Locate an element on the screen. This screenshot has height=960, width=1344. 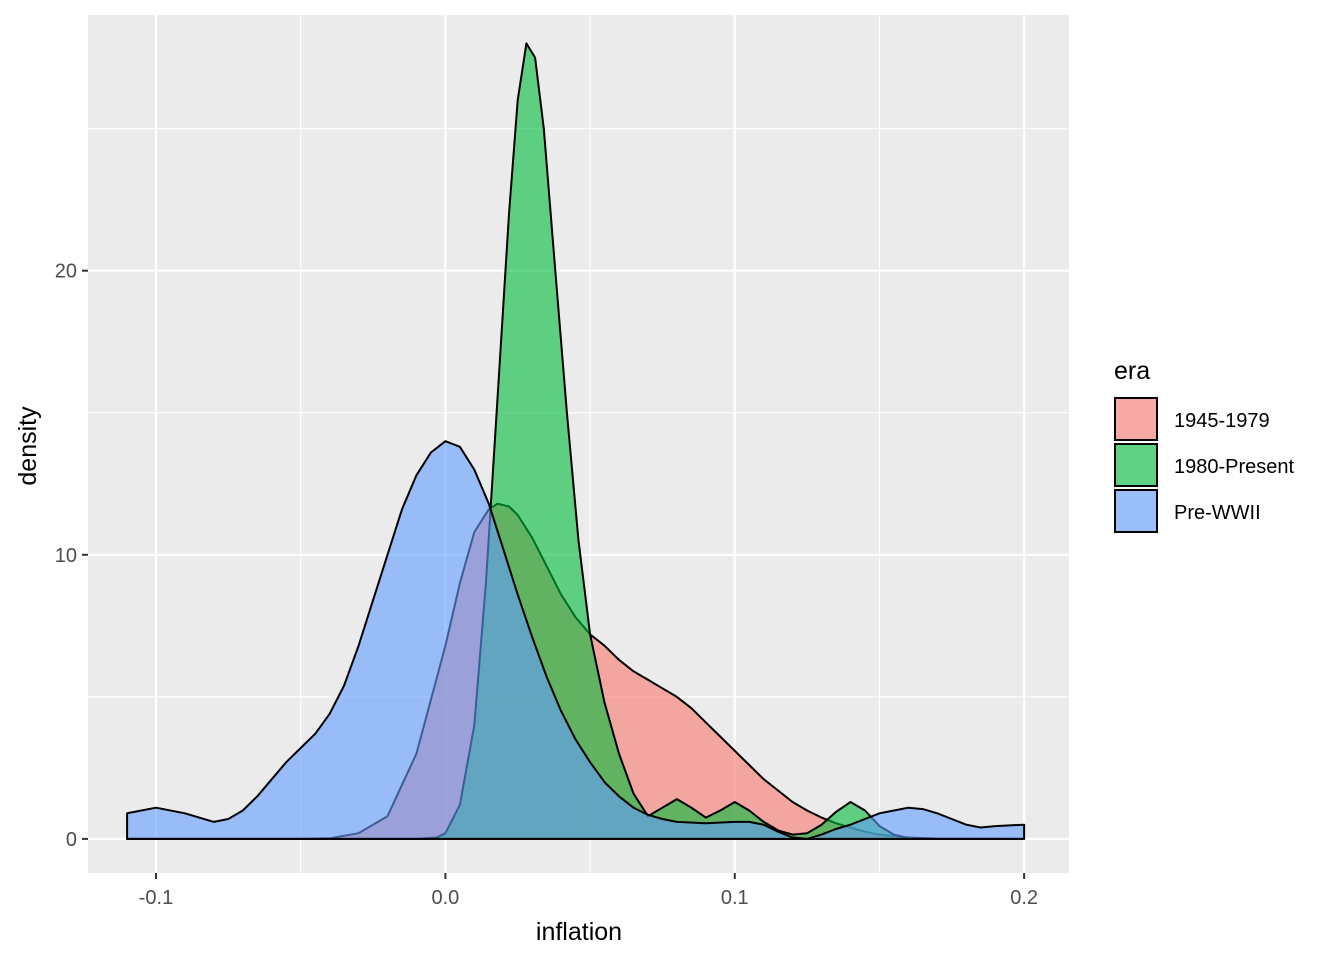
x-tick-label: 0.2 is located at coordinates (1024, 898).